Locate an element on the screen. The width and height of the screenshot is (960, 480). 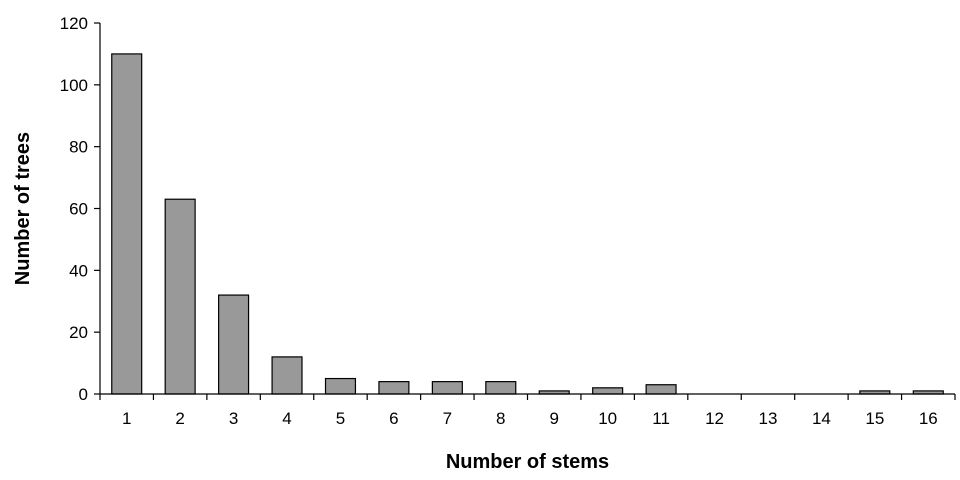
y-tick-label-60: 60 is located at coordinates (78, 209).